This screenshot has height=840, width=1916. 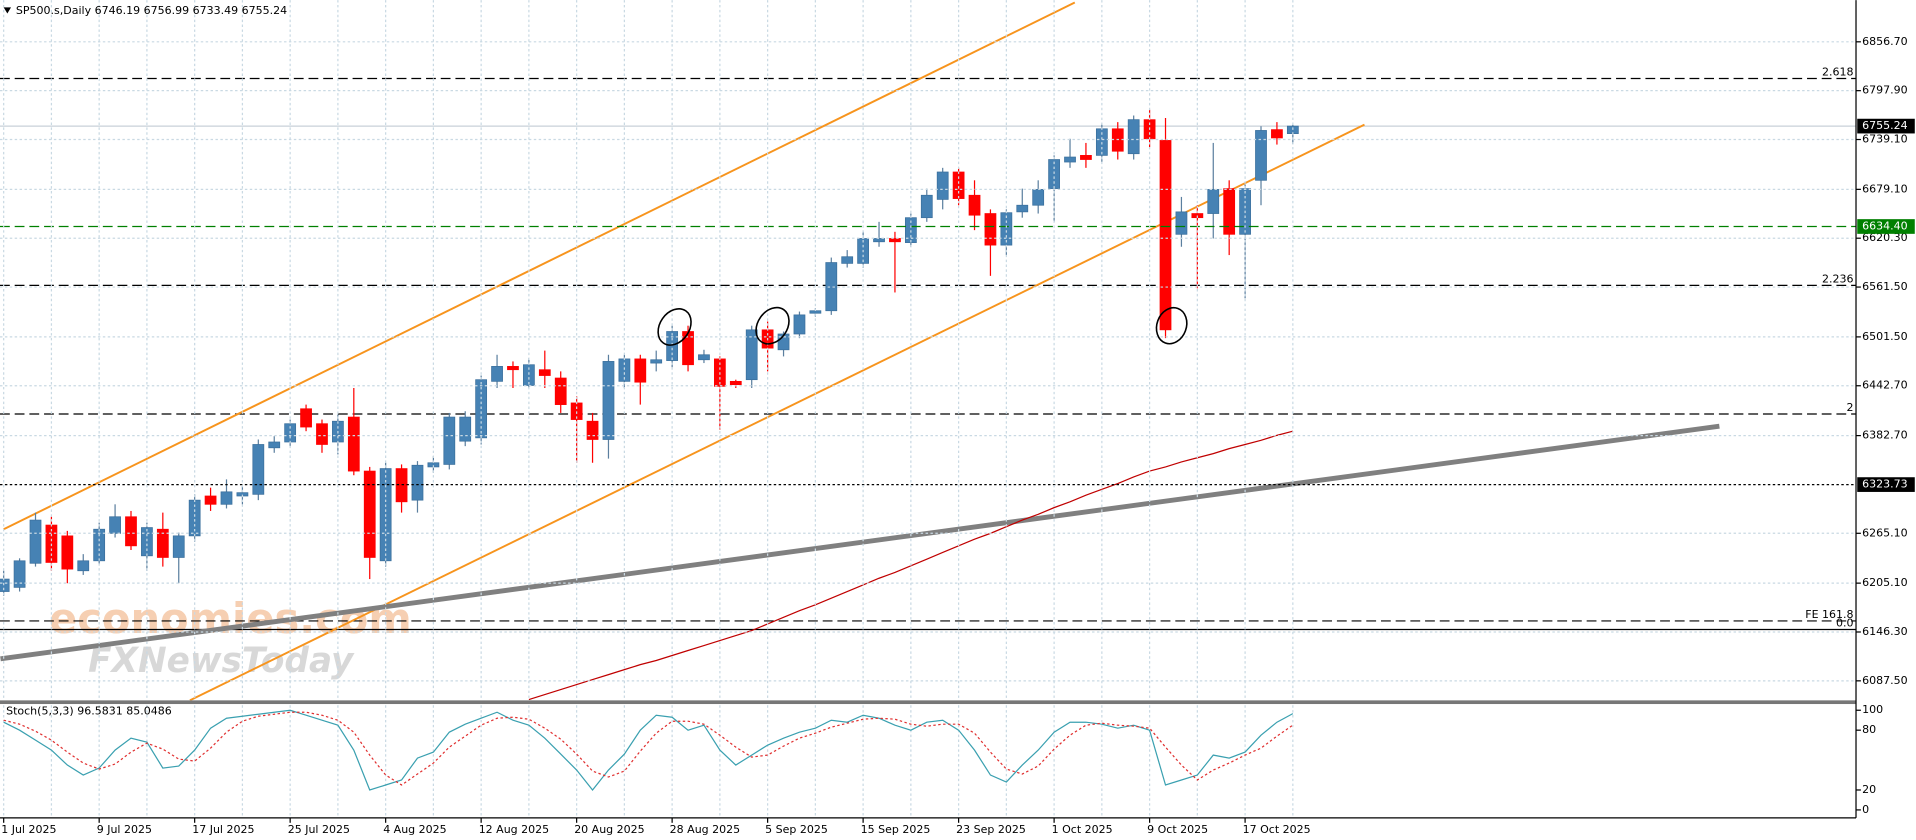 What do you see at coordinates (1885, 532) in the screenshot?
I see `y-tick-label: 6265.10` at bounding box center [1885, 532].